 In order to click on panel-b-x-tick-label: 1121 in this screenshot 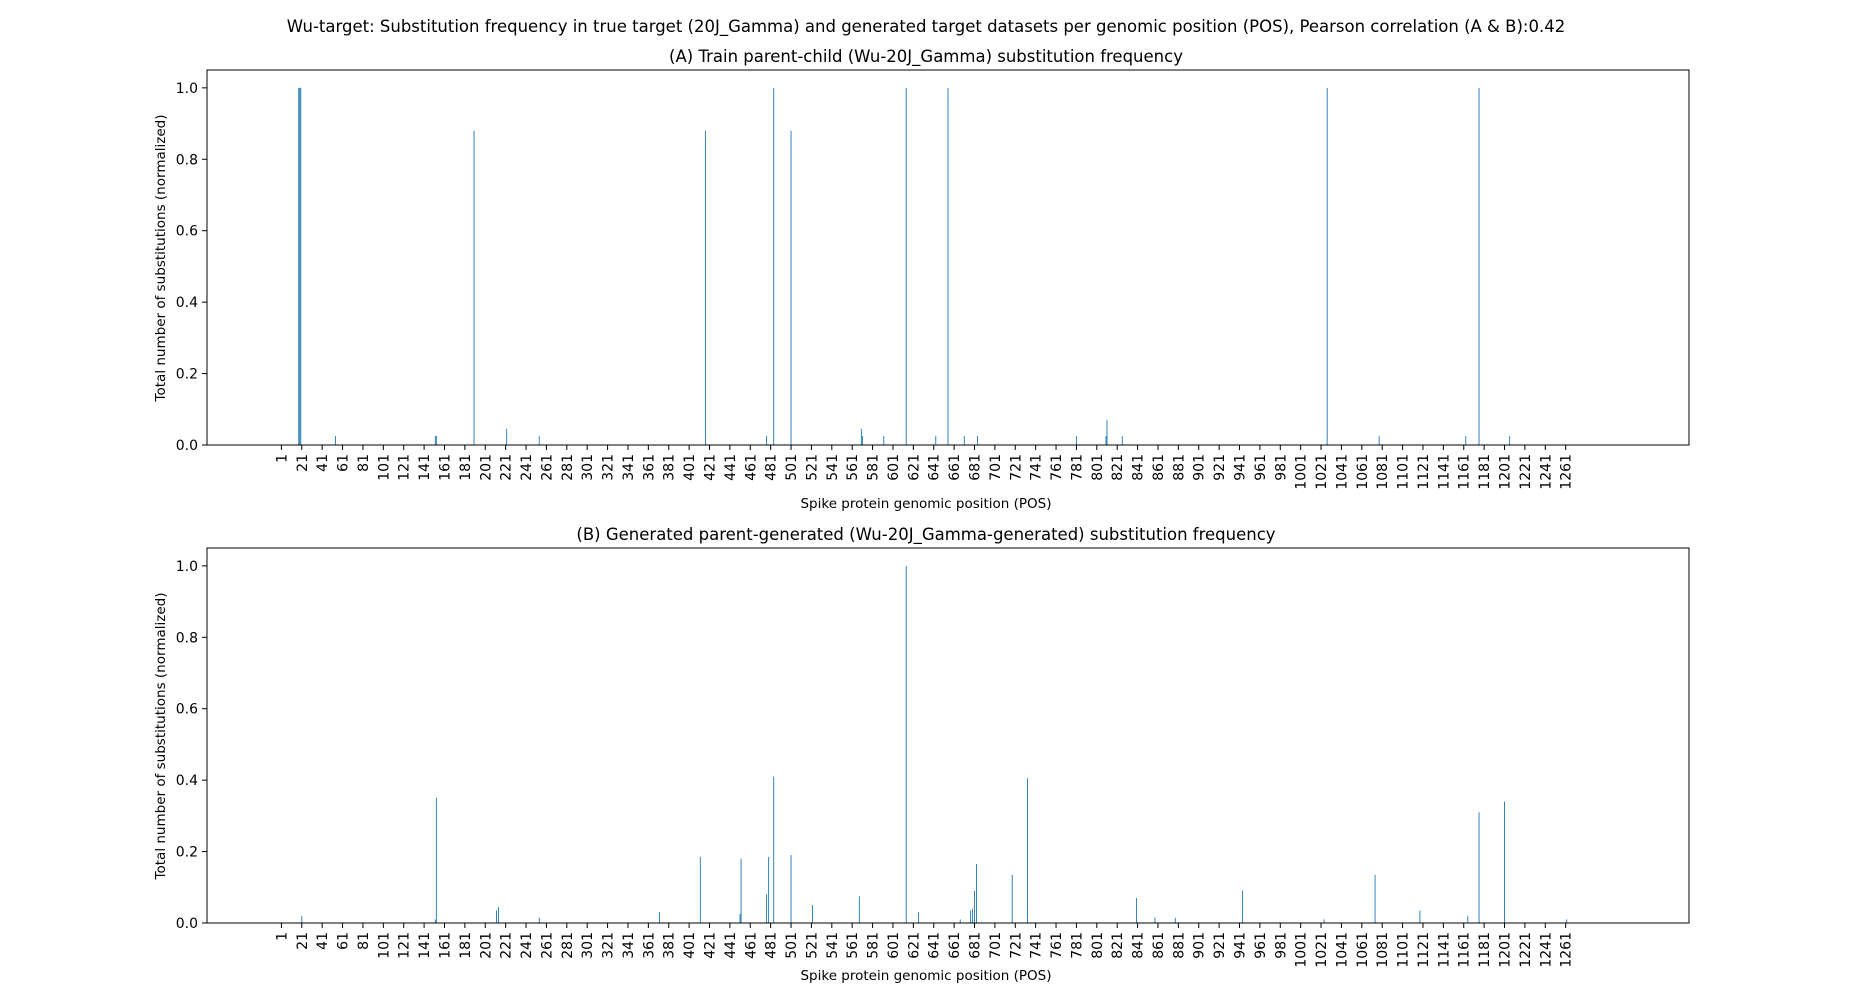, I will do `click(1424, 950)`.